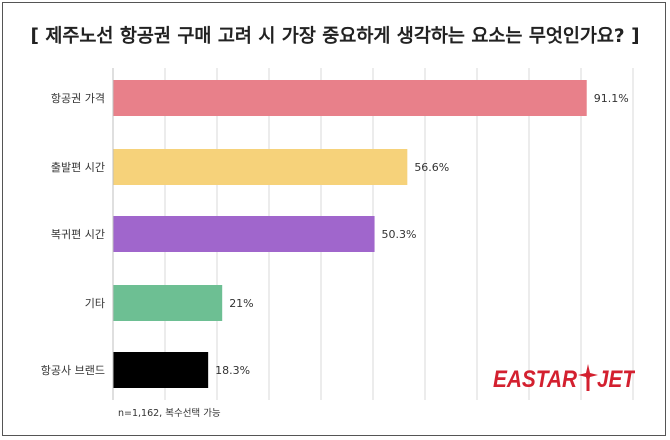 This screenshot has height=440, width=670. I want to click on category-label: 출발편 시간, so click(78, 167).